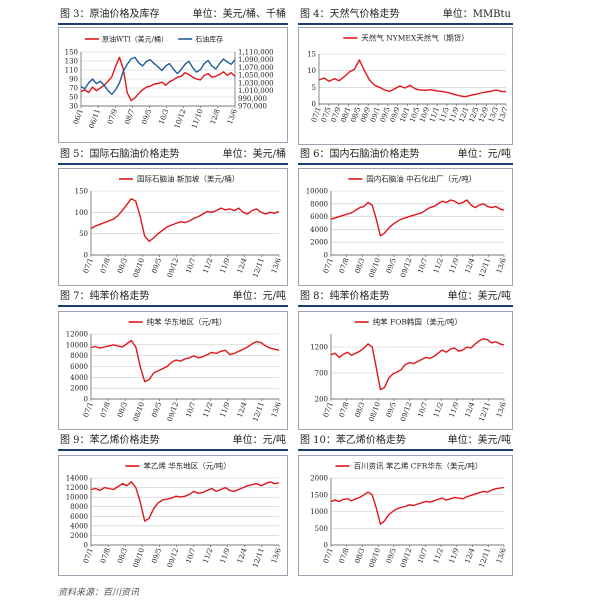 This screenshot has width=595, height=603. I want to click on caption-bar-3: 图 3：原油价格及库存 单位：美元/桶、千桶, so click(173, 15).